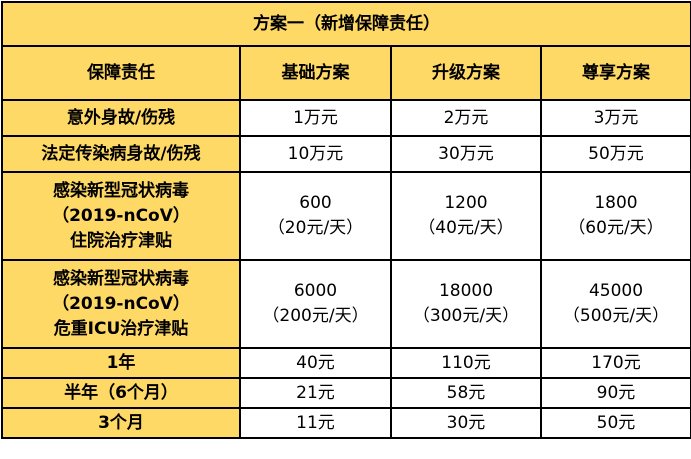  I want to click on table-cell: 110元, so click(466, 363).